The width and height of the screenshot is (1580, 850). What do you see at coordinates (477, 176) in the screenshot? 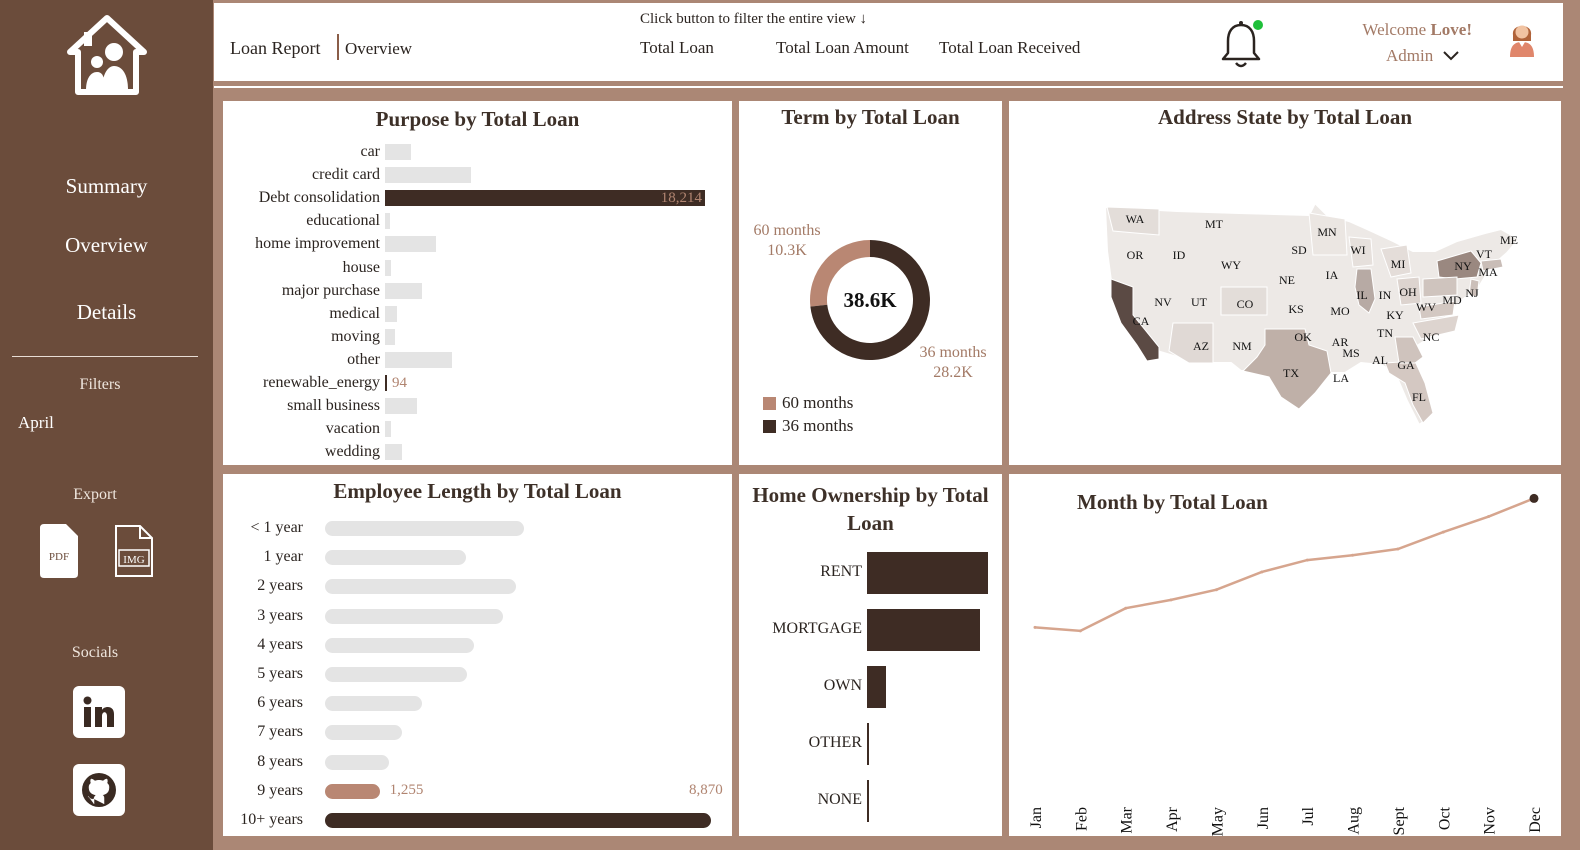
I see `purpose-row-credit-card: credit card` at bounding box center [477, 176].